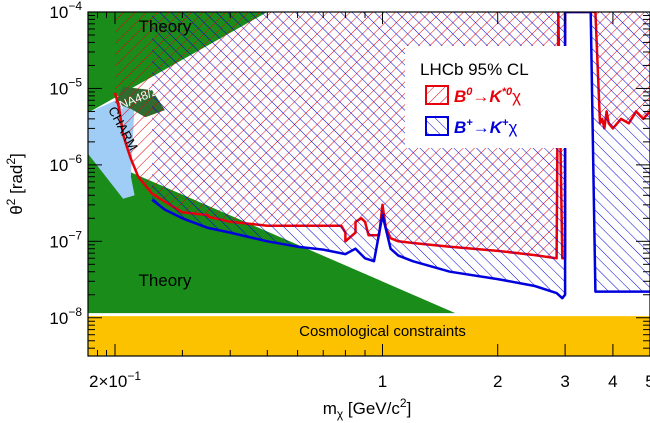 The width and height of the screenshot is (650, 423). I want to click on x-tick-label: 2, so click(497, 381).